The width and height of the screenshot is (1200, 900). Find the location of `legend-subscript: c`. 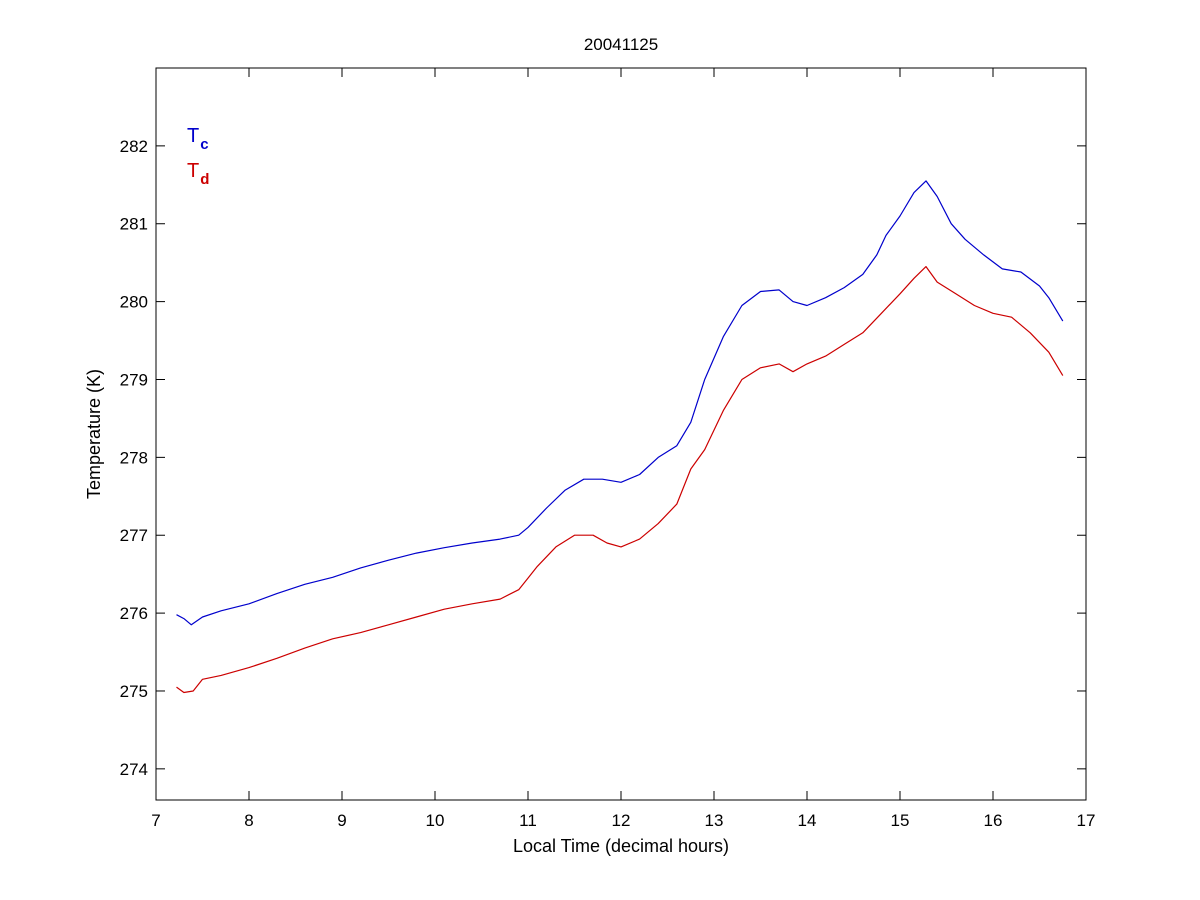

legend-subscript: c is located at coordinates (204, 144).